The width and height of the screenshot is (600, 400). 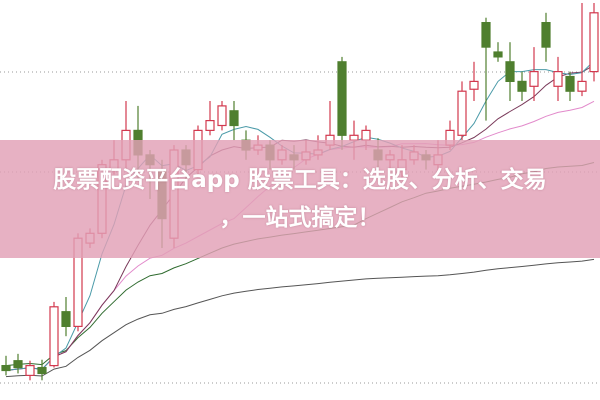 I want to click on banner-title-line2: ，一站式搞定！, so click(x=300, y=218).